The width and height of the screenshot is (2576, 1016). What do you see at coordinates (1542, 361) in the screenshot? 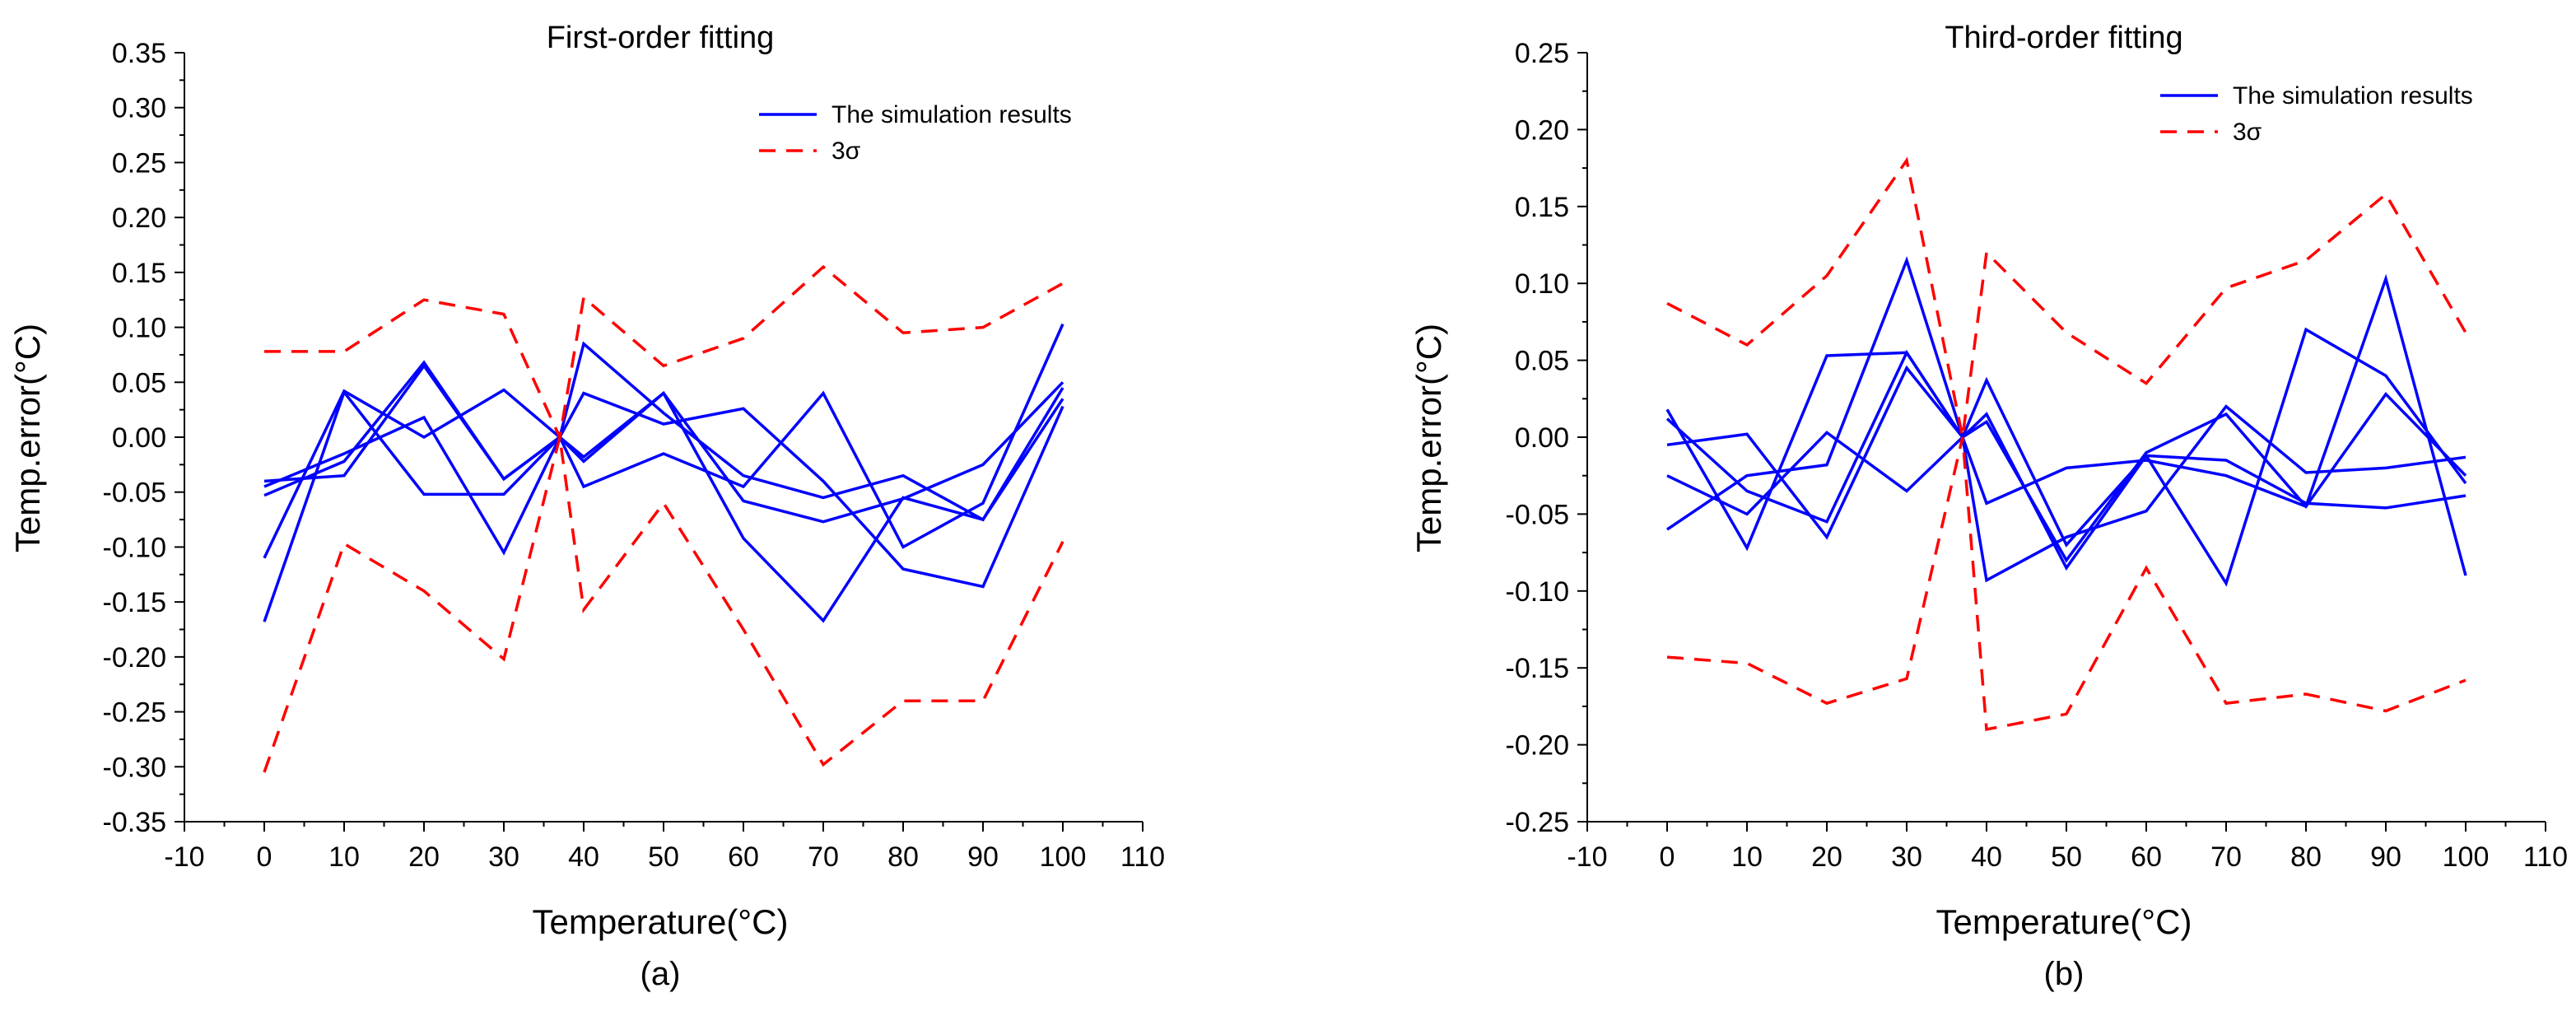
I see `panel-b-y-tick-label: 0.05` at bounding box center [1542, 361].